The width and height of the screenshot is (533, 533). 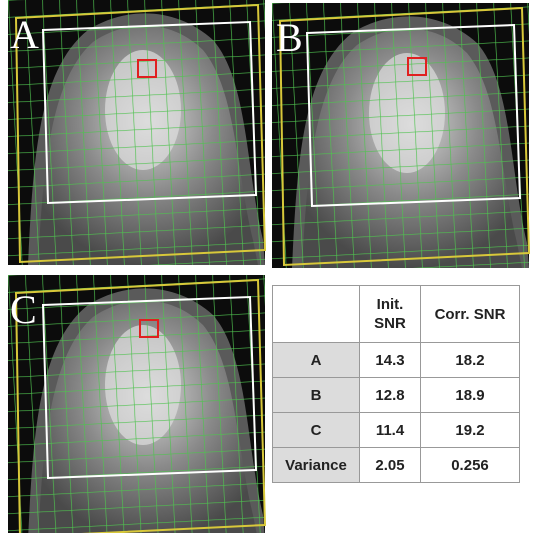 I want to click on row-label: A, so click(x=316, y=360).